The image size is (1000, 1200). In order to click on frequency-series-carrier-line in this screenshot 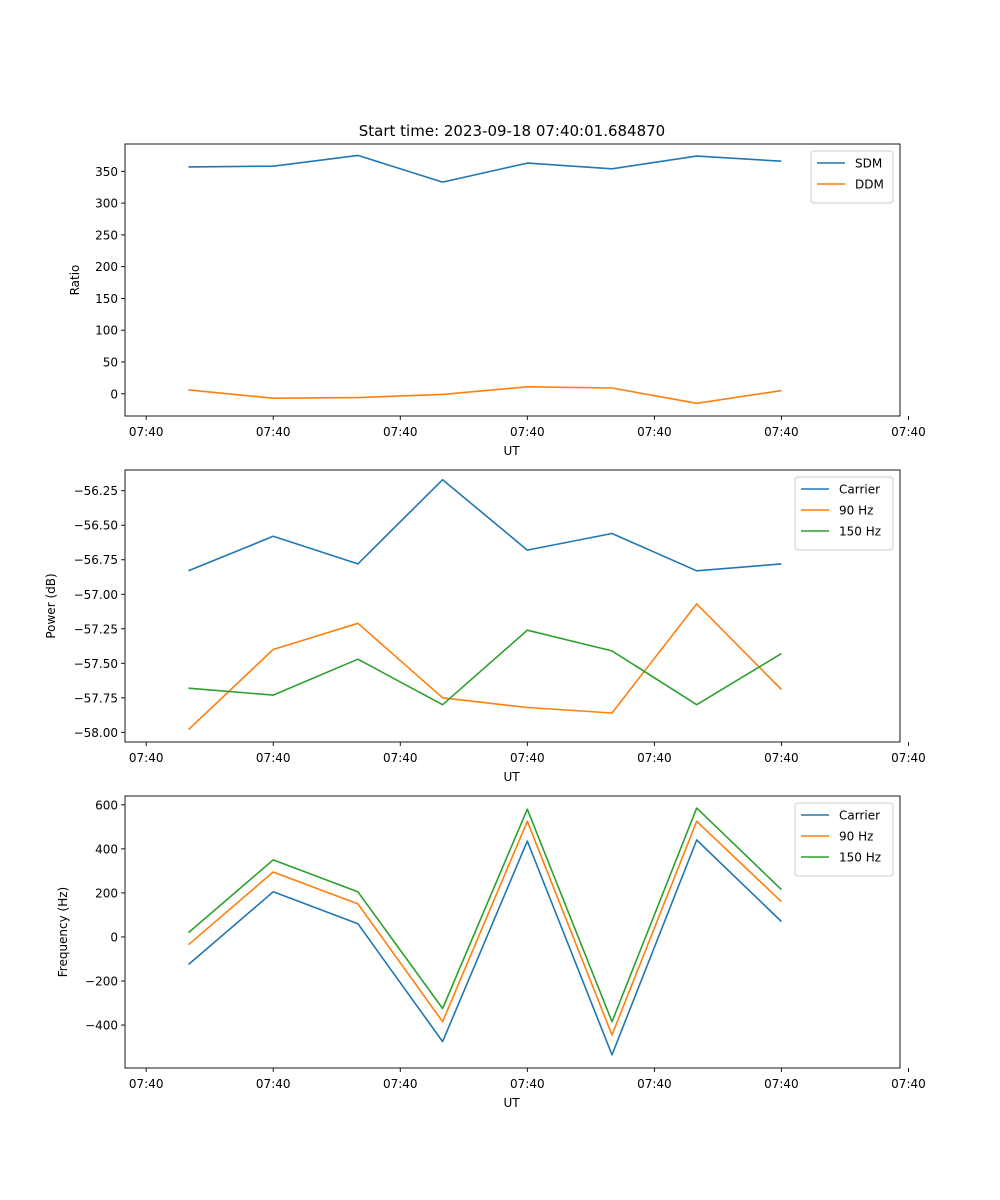, I will do `click(484, 947)`.